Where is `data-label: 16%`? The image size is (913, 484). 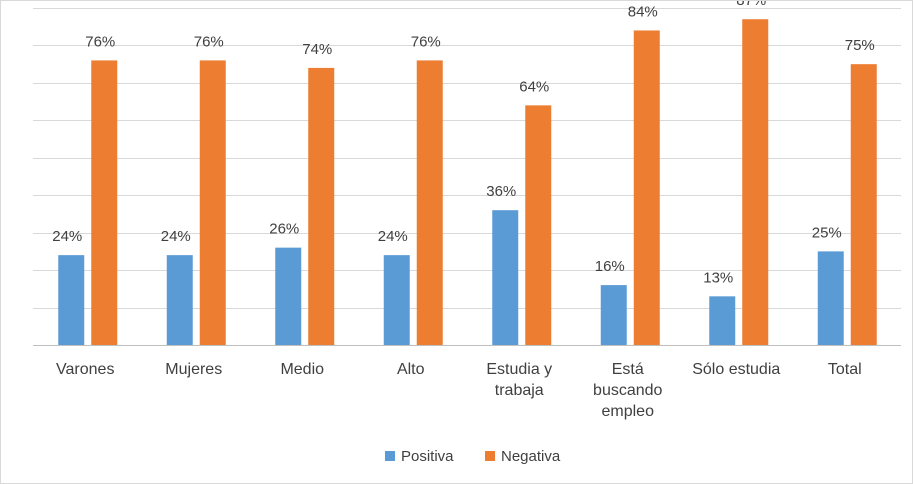
data-label: 16% is located at coordinates (610, 266).